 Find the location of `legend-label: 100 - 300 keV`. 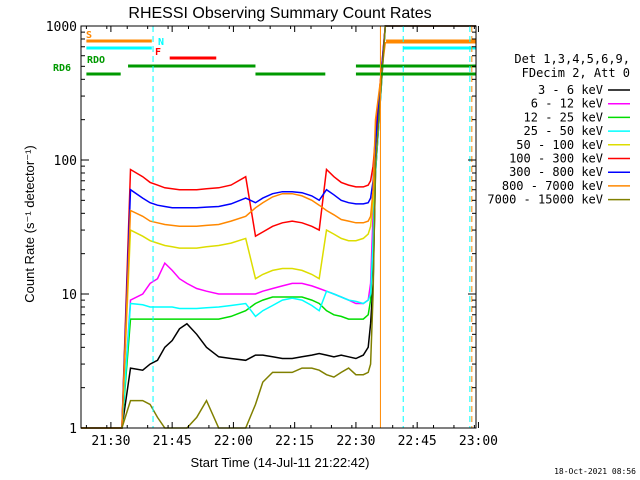

legend-label: 100 - 300 keV is located at coordinates (556, 159).